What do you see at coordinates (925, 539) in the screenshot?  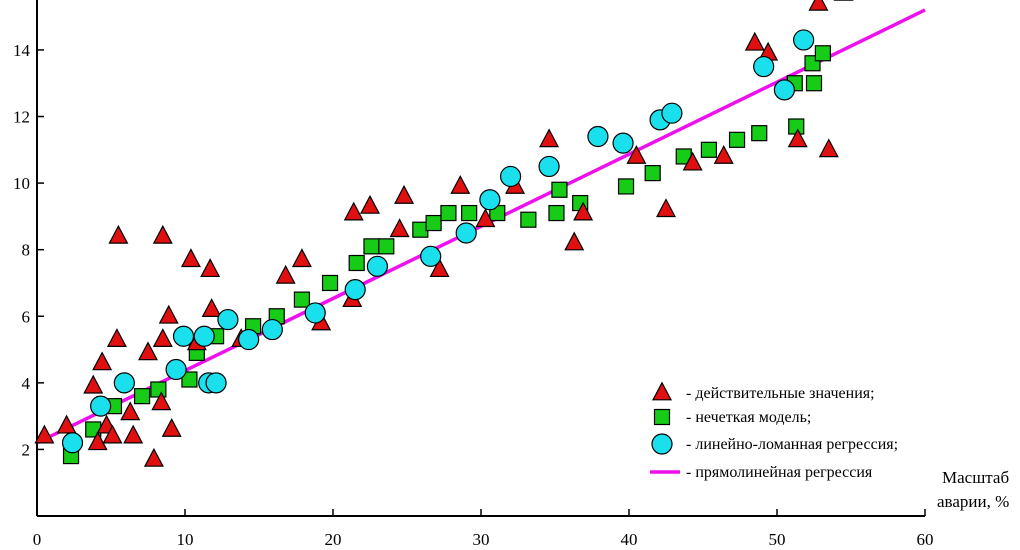 I see `x-tick-label: 60` at bounding box center [925, 539].